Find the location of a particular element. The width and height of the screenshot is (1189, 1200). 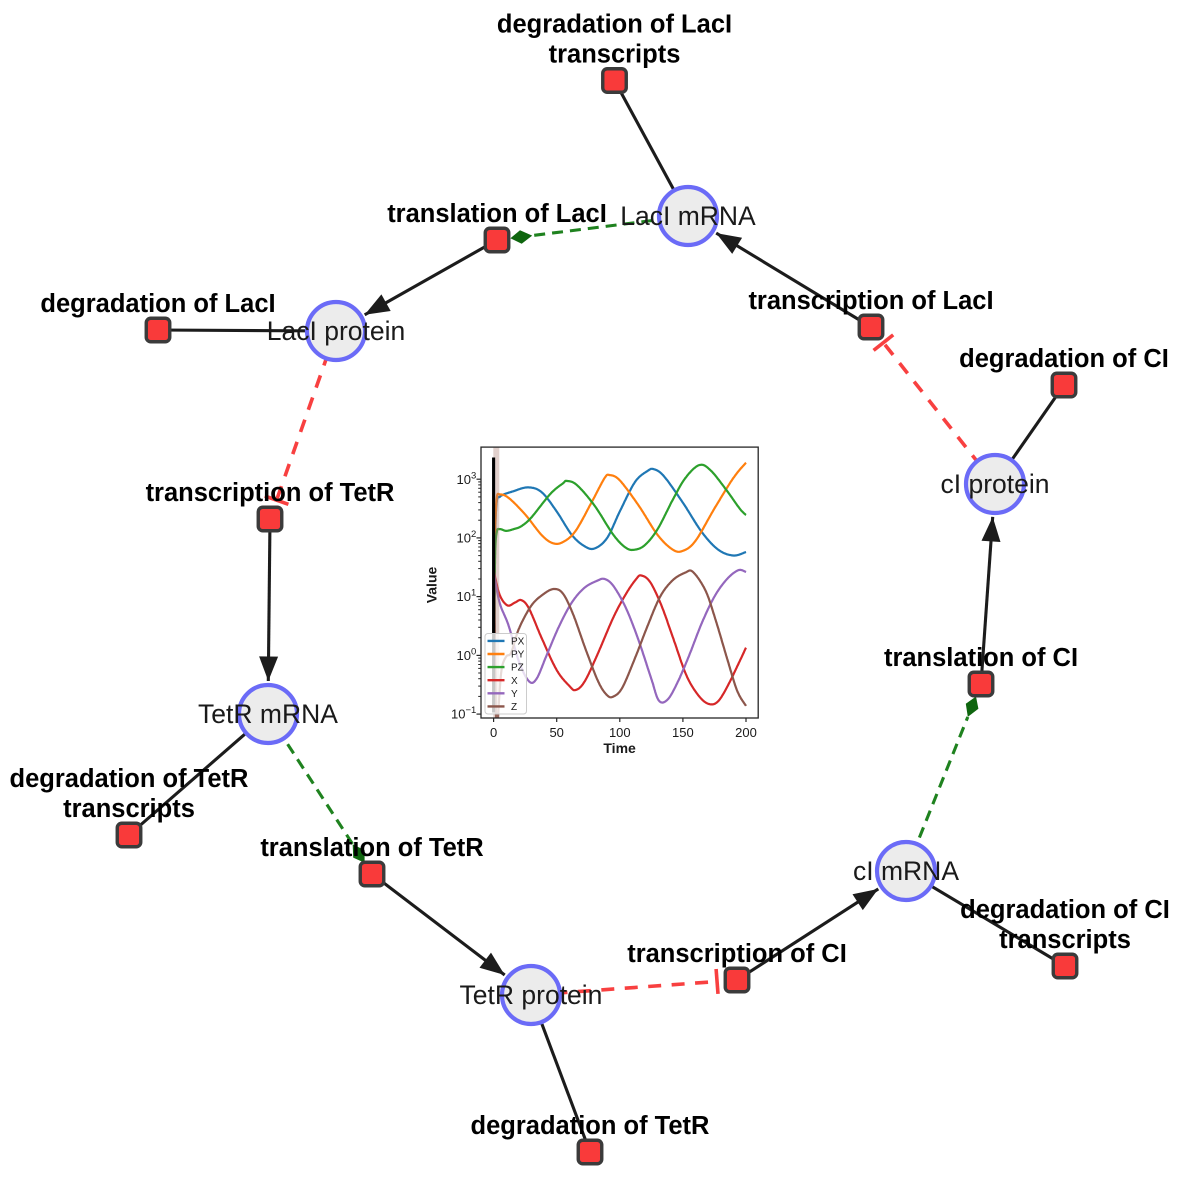

svg-text: transcription of TetR is located at coordinates (270, 493).